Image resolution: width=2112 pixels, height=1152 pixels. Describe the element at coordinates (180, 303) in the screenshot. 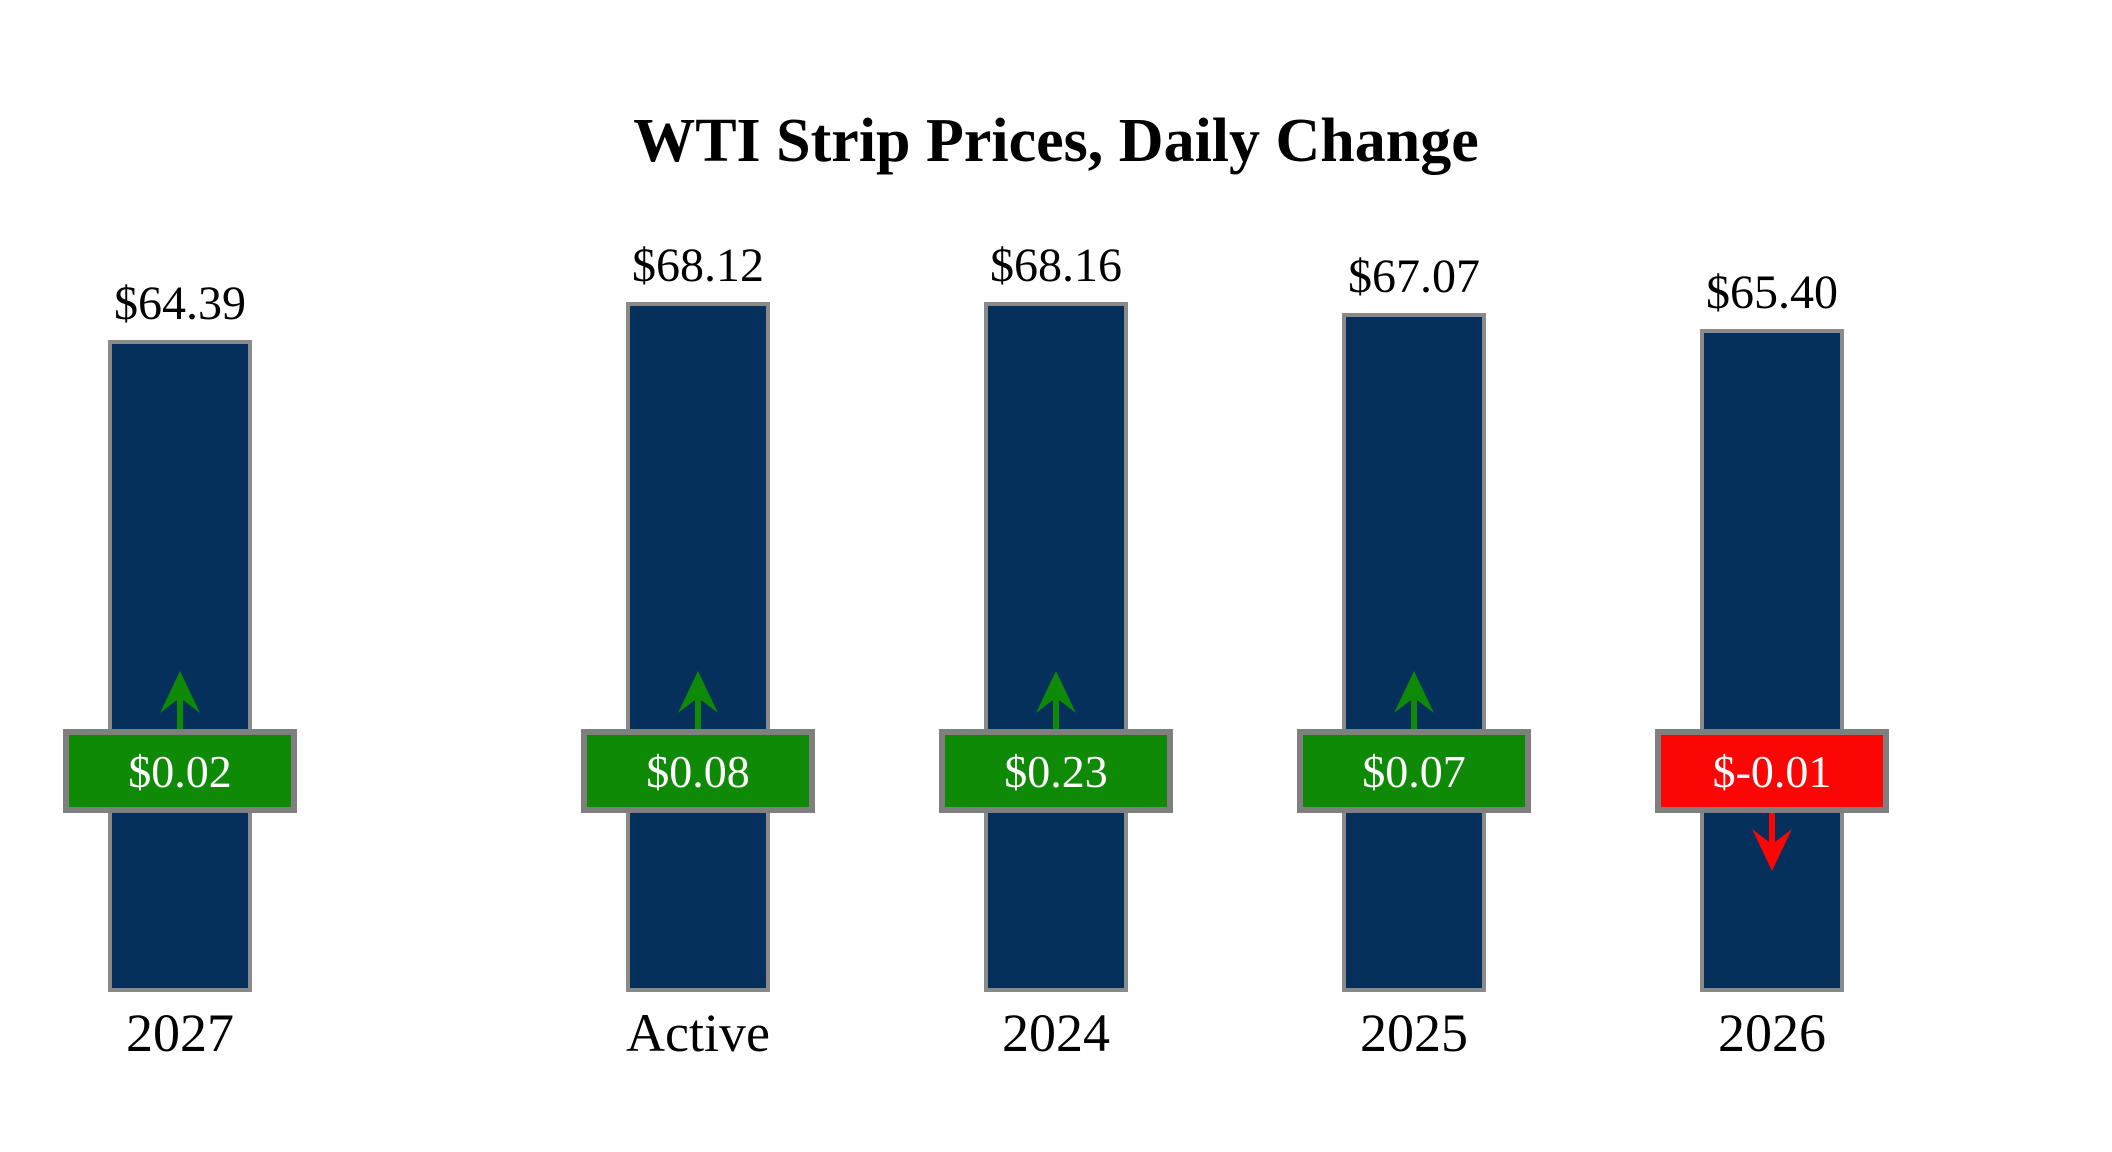

I see `price-label: $64.39` at that location.